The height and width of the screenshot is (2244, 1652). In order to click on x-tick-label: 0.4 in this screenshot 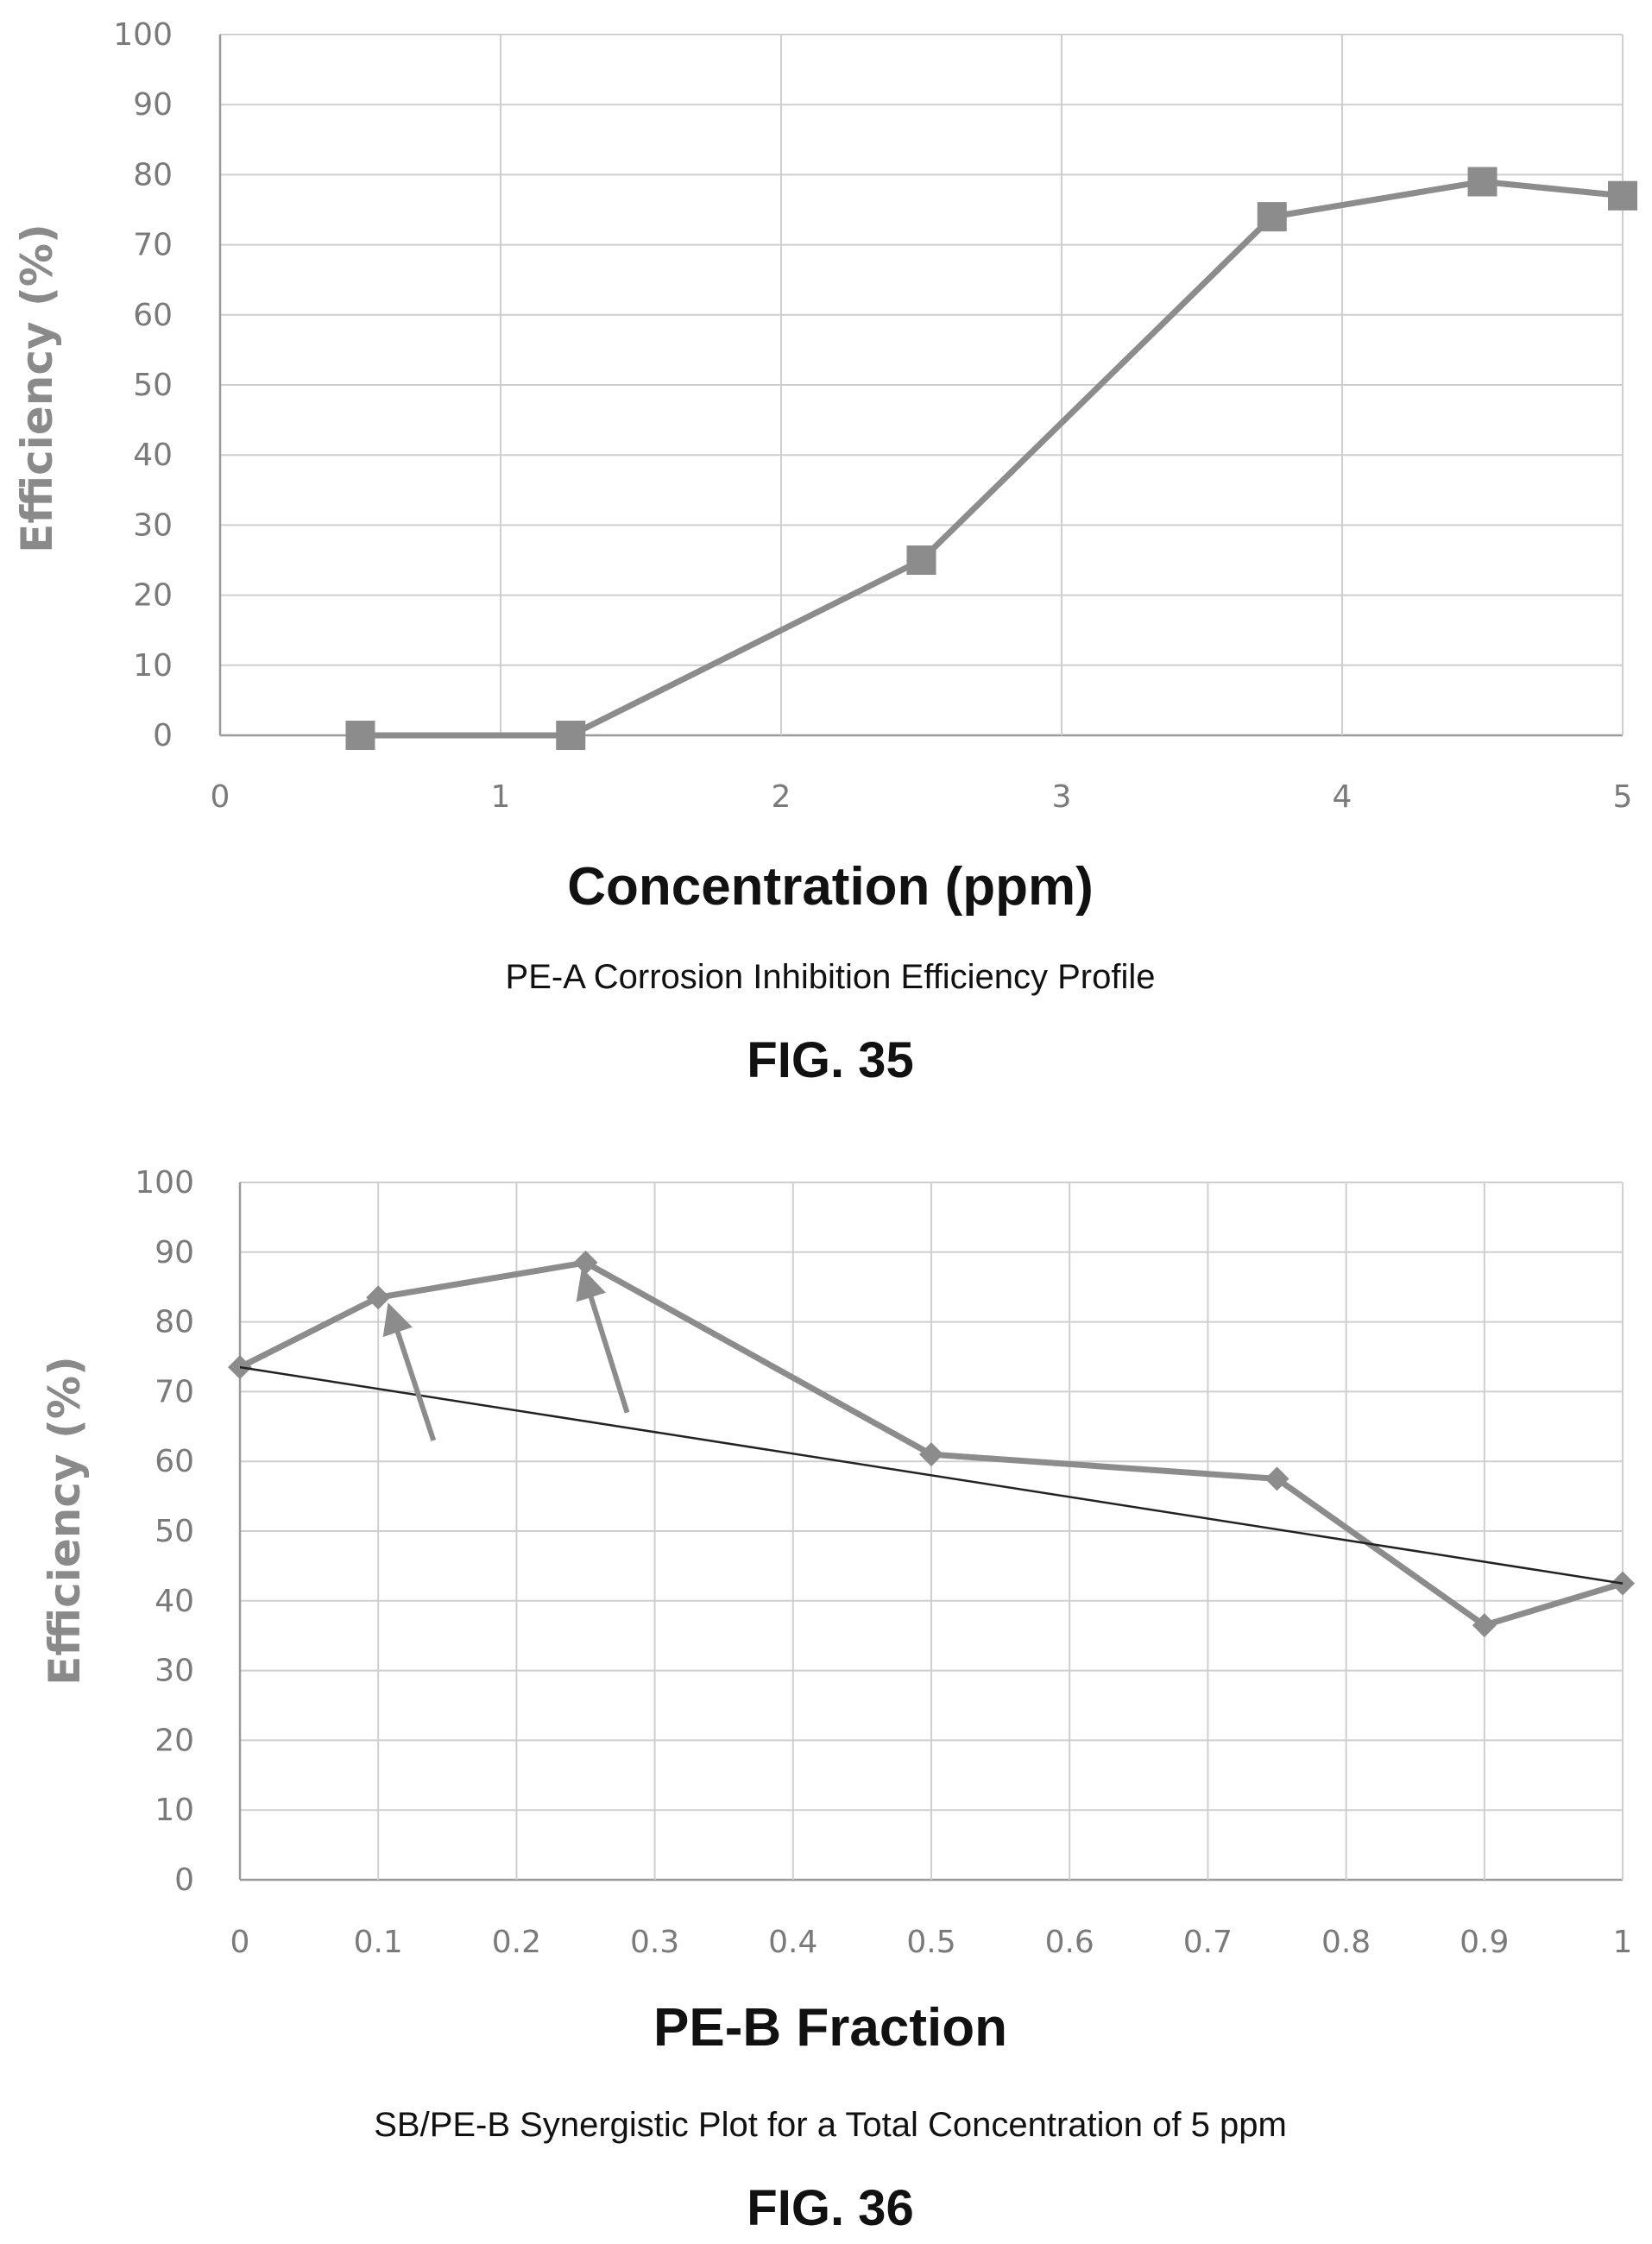, I will do `click(792, 1943)`.